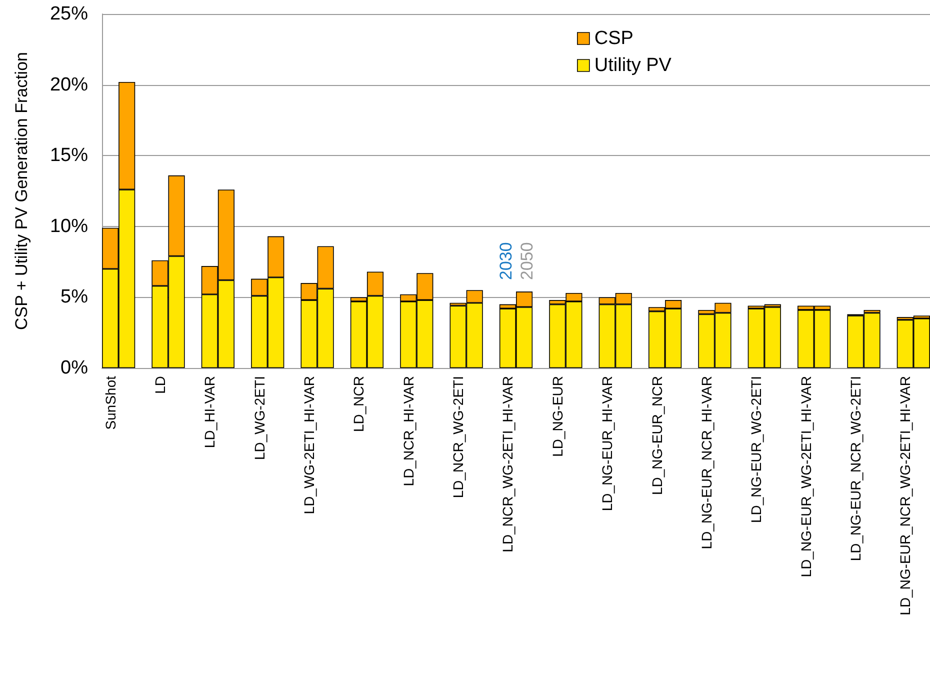  What do you see at coordinates (69, 155) in the screenshot?
I see `y-tick-label: 15%` at bounding box center [69, 155].